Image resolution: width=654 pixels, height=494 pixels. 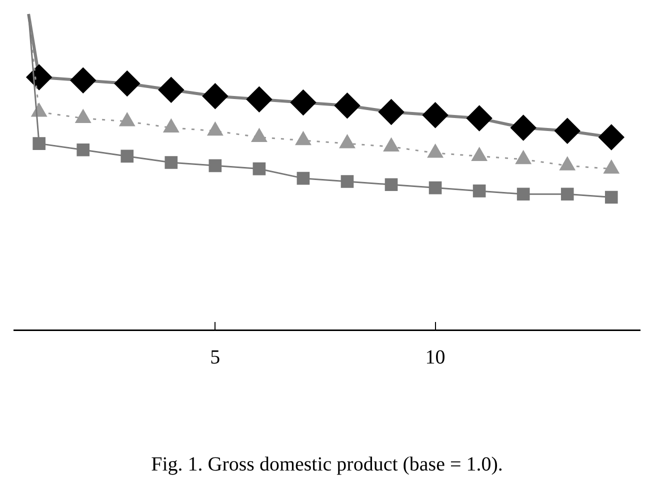 What do you see at coordinates (327, 464) in the screenshot?
I see `caption: Fig. 1. Gross domestic product (base = 1.0).` at bounding box center [327, 464].